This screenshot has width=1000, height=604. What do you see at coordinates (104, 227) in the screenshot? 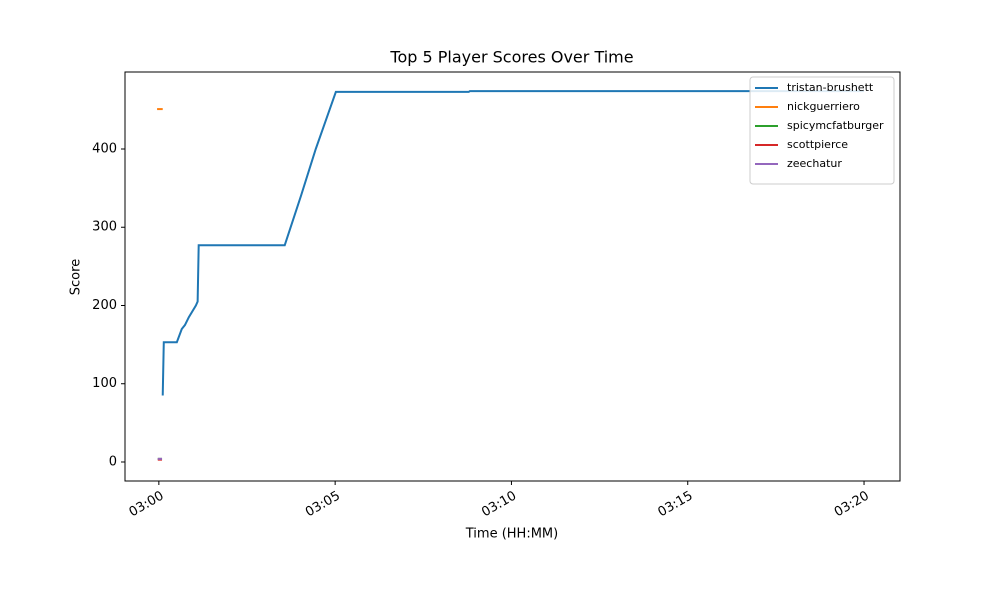
I see `y-tick-label: 300` at bounding box center [104, 227].